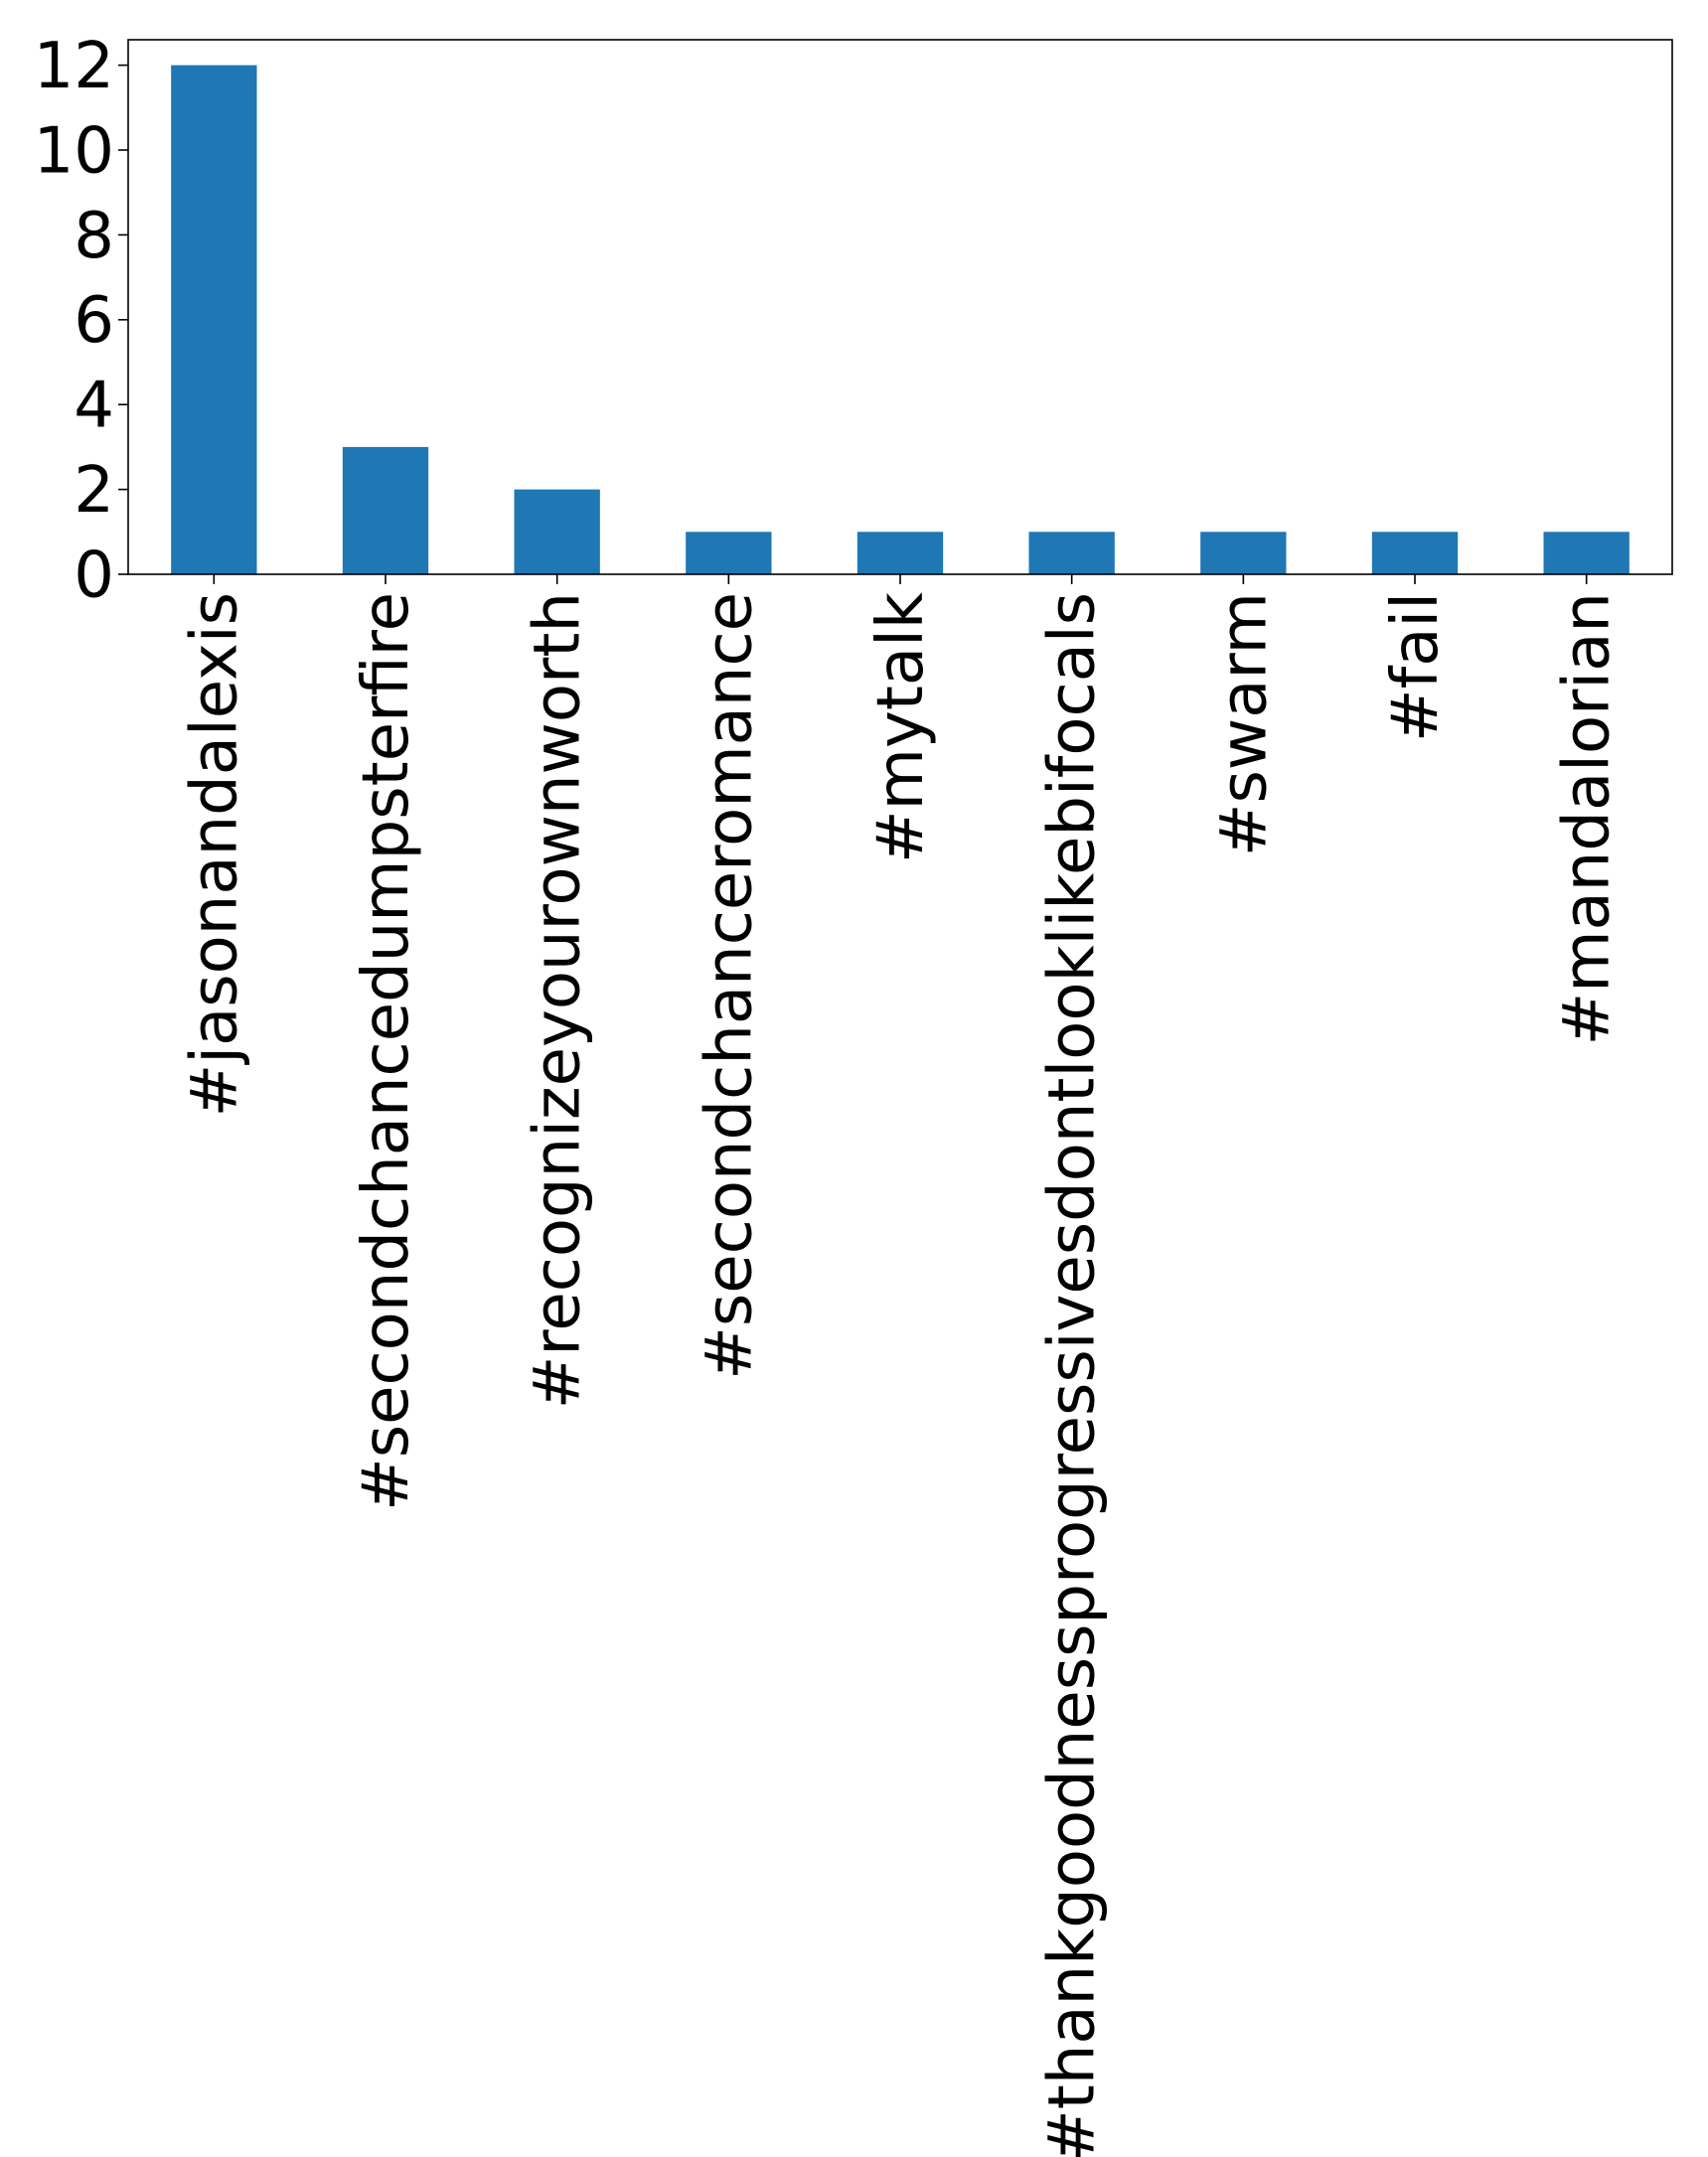  What do you see at coordinates (214, 855) in the screenshot?
I see `x-tick-label: #jasonandalexis` at bounding box center [214, 855].